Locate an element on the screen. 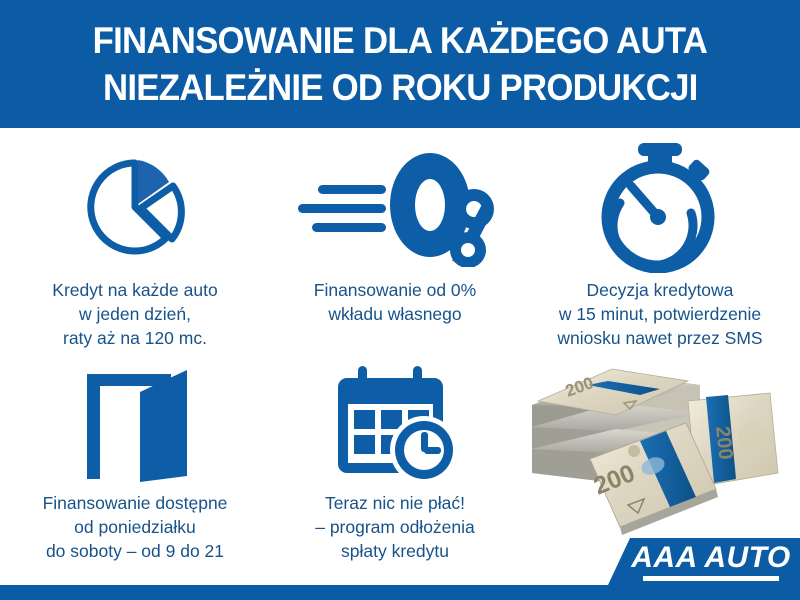 The height and width of the screenshot is (600, 800). calendar-clock-icon is located at coordinates (395, 426).